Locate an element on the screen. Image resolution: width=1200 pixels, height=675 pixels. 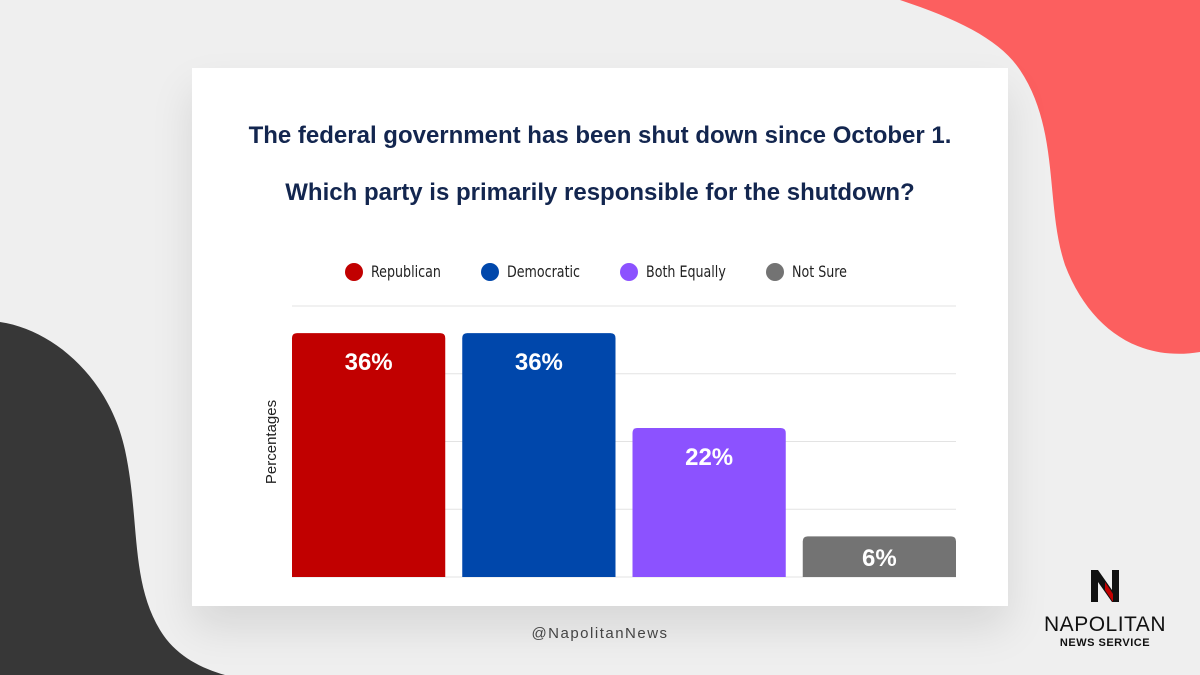
bar-republican is located at coordinates (369, 455).